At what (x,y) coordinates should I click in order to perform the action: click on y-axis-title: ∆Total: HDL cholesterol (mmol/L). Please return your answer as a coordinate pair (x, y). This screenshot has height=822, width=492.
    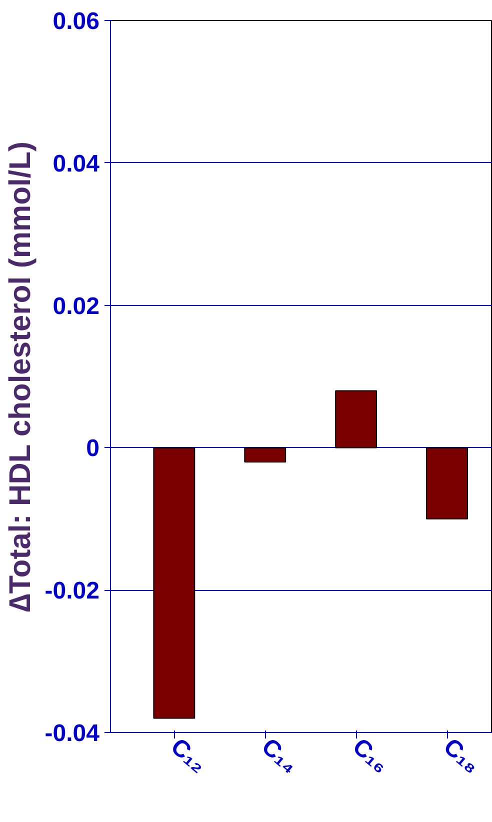
    Looking at the image, I should click on (20, 376).